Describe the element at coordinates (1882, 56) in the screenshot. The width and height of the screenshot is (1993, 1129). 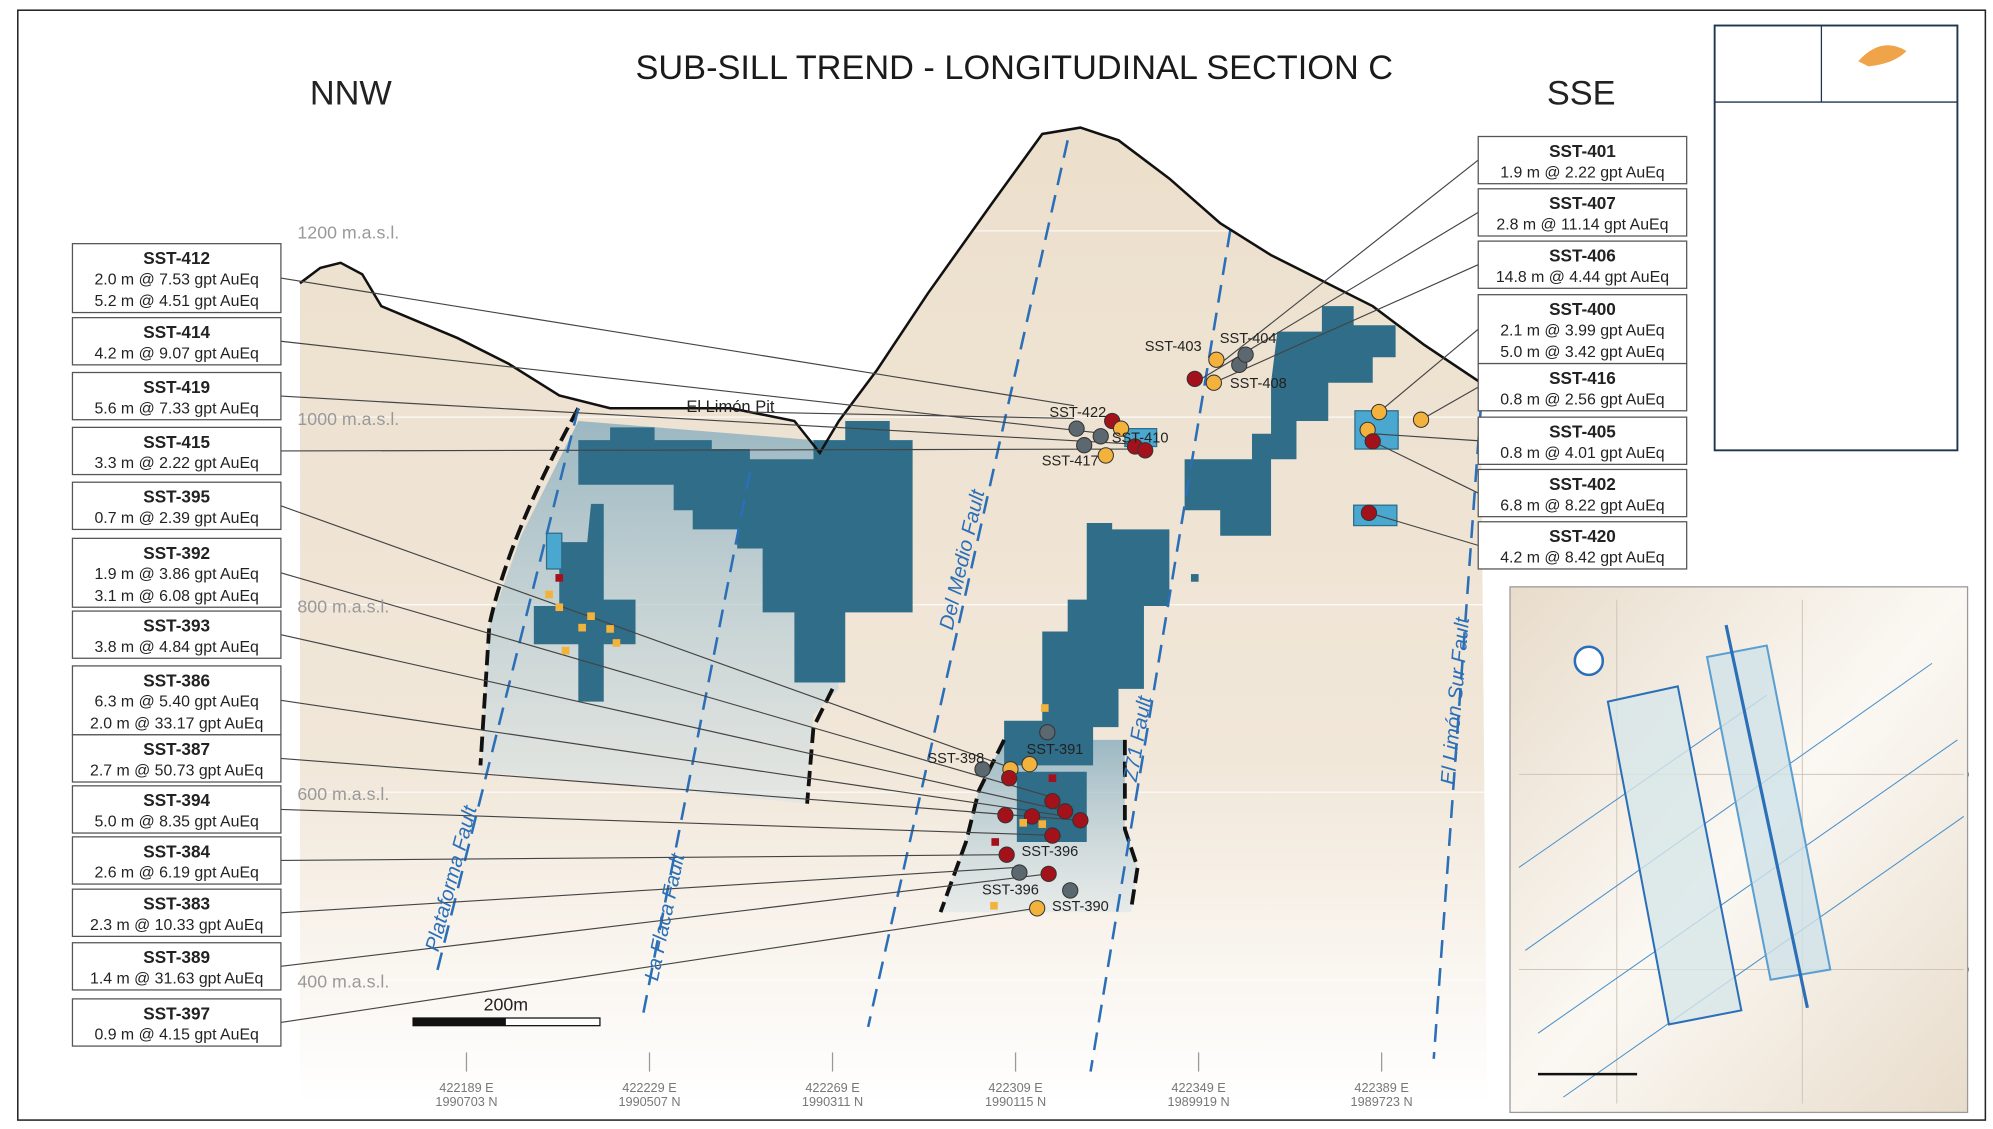
I see `logo-icon` at that location.